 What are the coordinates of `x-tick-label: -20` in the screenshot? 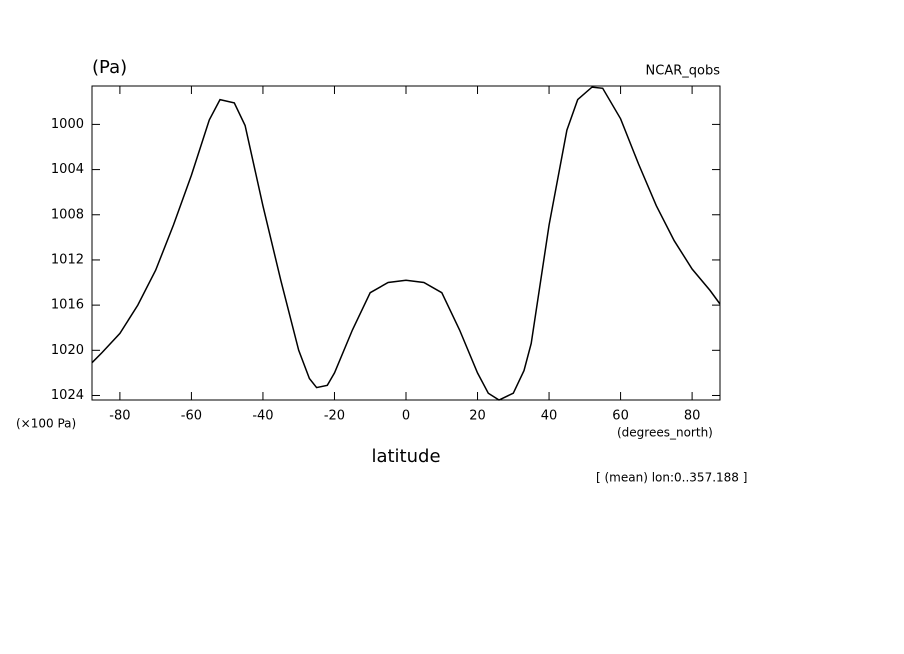 It's located at (334, 416).